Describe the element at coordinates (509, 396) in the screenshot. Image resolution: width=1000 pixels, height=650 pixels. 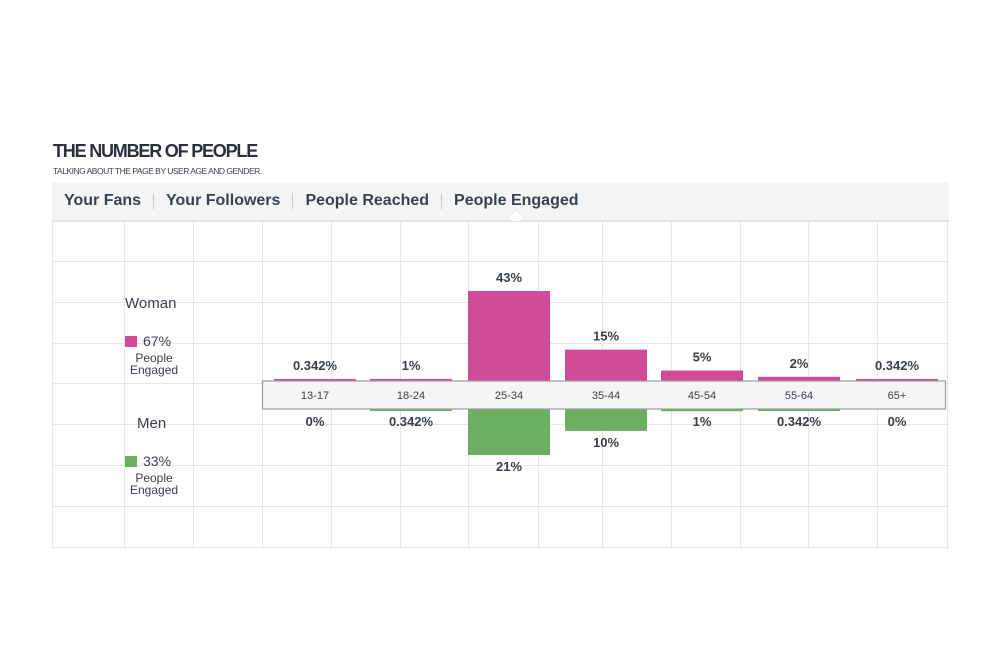
I see `age-category-label: 25-34` at that location.